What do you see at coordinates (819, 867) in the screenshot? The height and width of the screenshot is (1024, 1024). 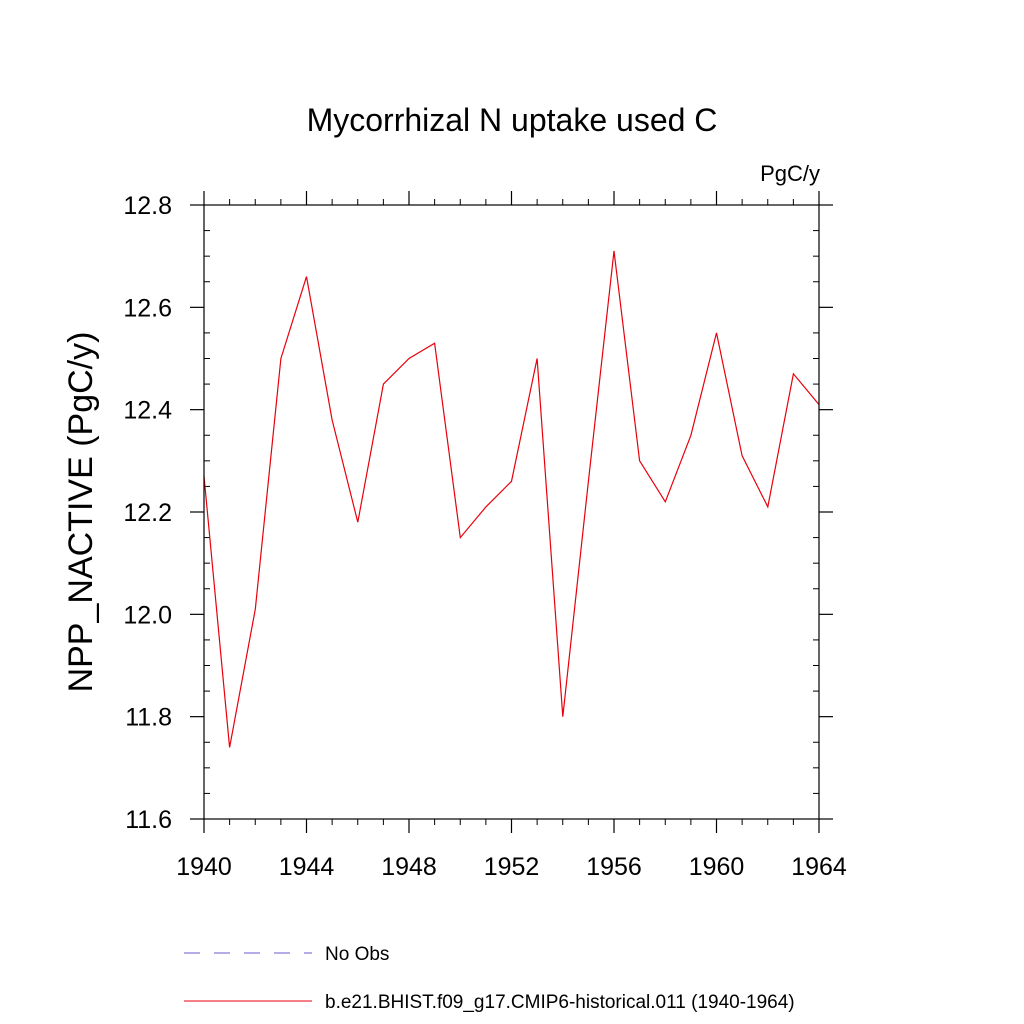 I see `x-tick-label: 1964` at bounding box center [819, 867].